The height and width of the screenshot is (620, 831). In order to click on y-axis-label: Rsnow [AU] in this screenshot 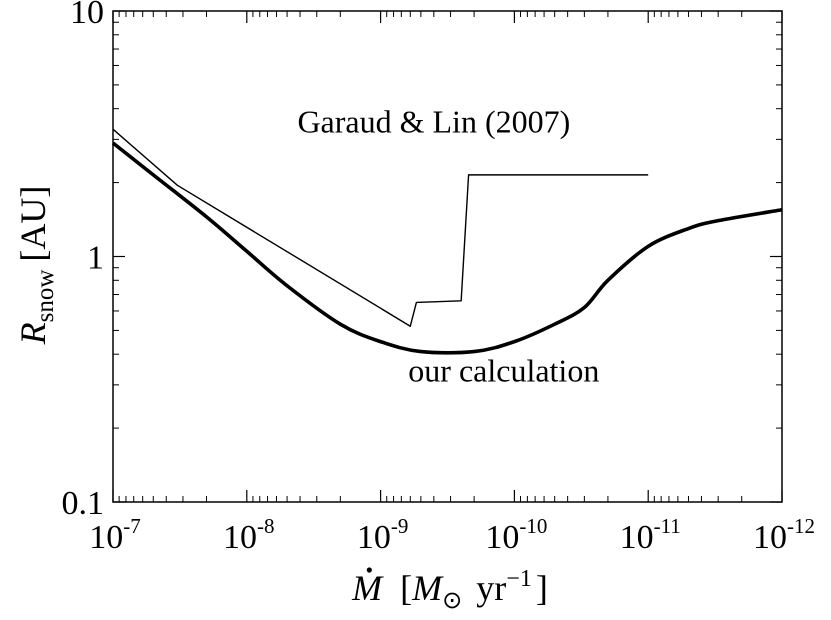, I will do `click(36, 266)`.